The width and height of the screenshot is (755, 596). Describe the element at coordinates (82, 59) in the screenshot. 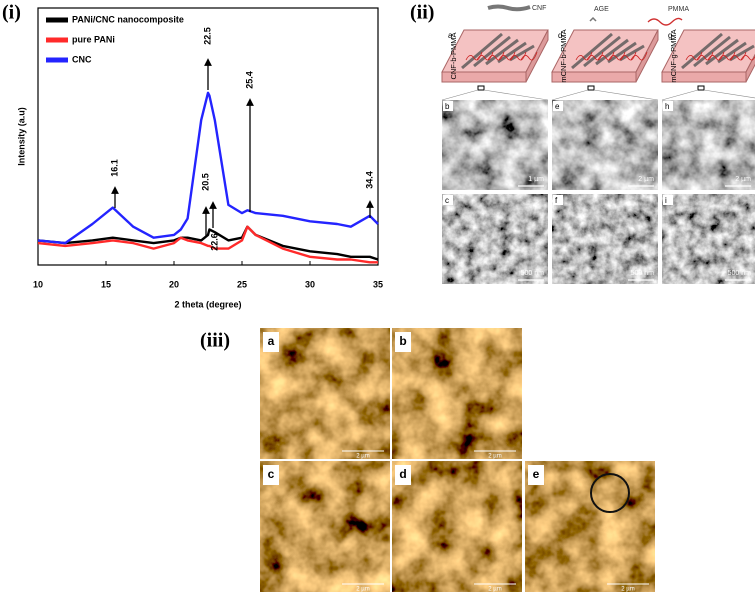

I see `legend-label: CNC` at that location.